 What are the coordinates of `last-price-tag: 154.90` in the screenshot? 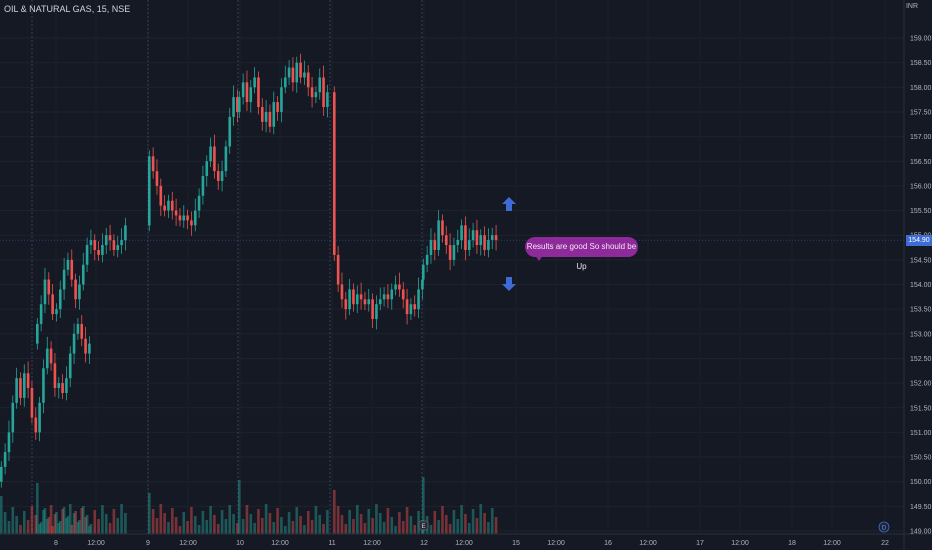 It's located at (919, 240).